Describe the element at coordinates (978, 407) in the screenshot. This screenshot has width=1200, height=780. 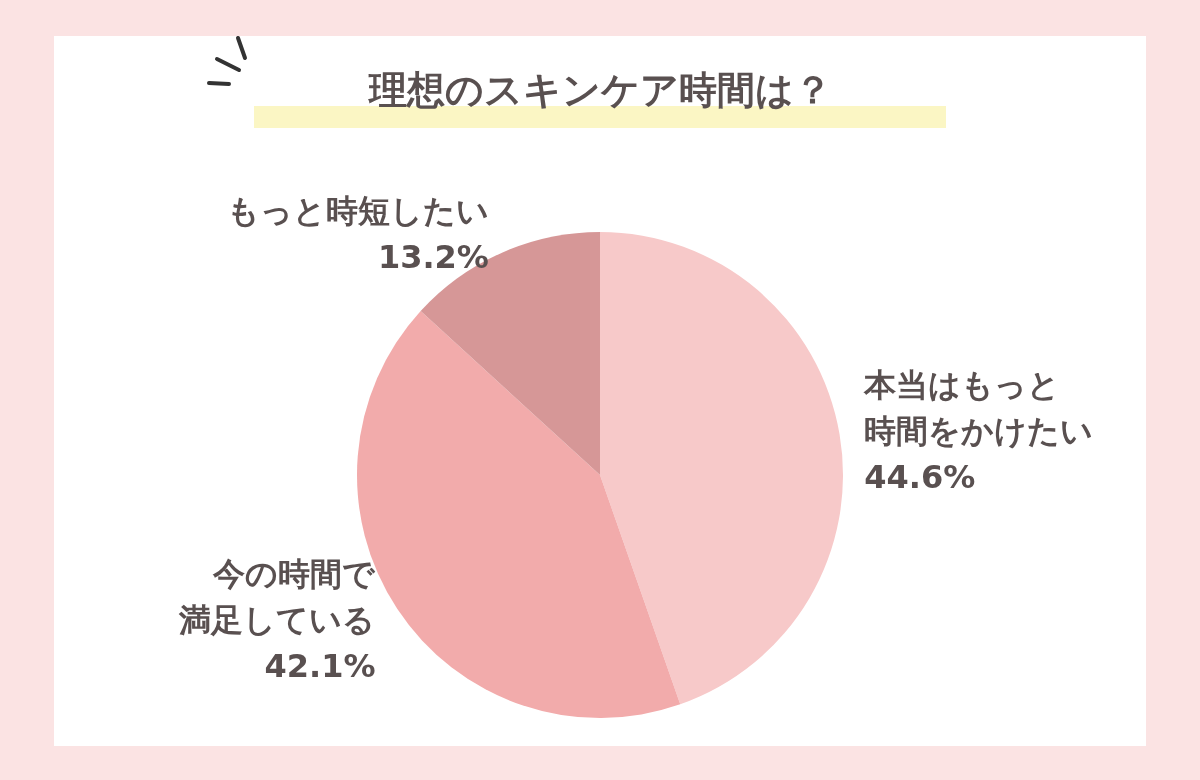
I see `slice-label: 本当はもっと時間をかけたい` at that location.